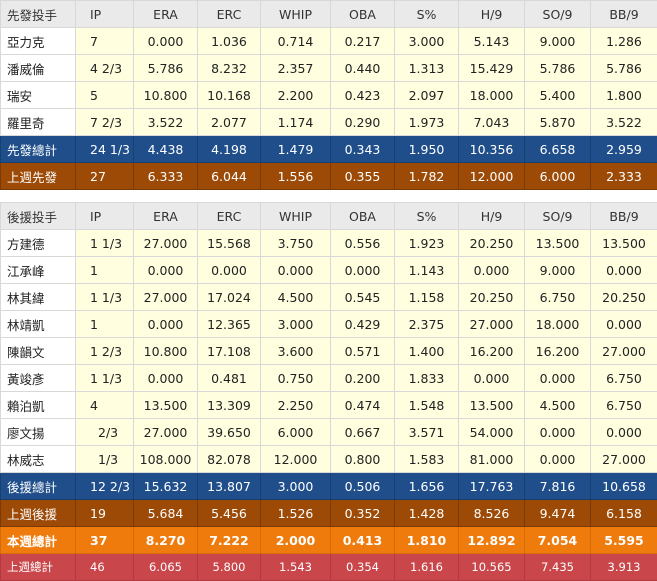  What do you see at coordinates (38, 459) in the screenshot?
I see `row-label: 林威志` at bounding box center [38, 459].